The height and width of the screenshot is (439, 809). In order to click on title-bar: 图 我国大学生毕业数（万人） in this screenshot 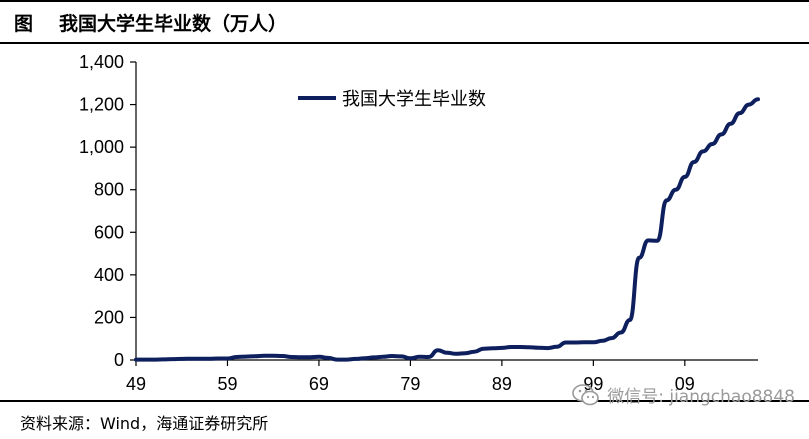, I will do `click(404, 22)`.